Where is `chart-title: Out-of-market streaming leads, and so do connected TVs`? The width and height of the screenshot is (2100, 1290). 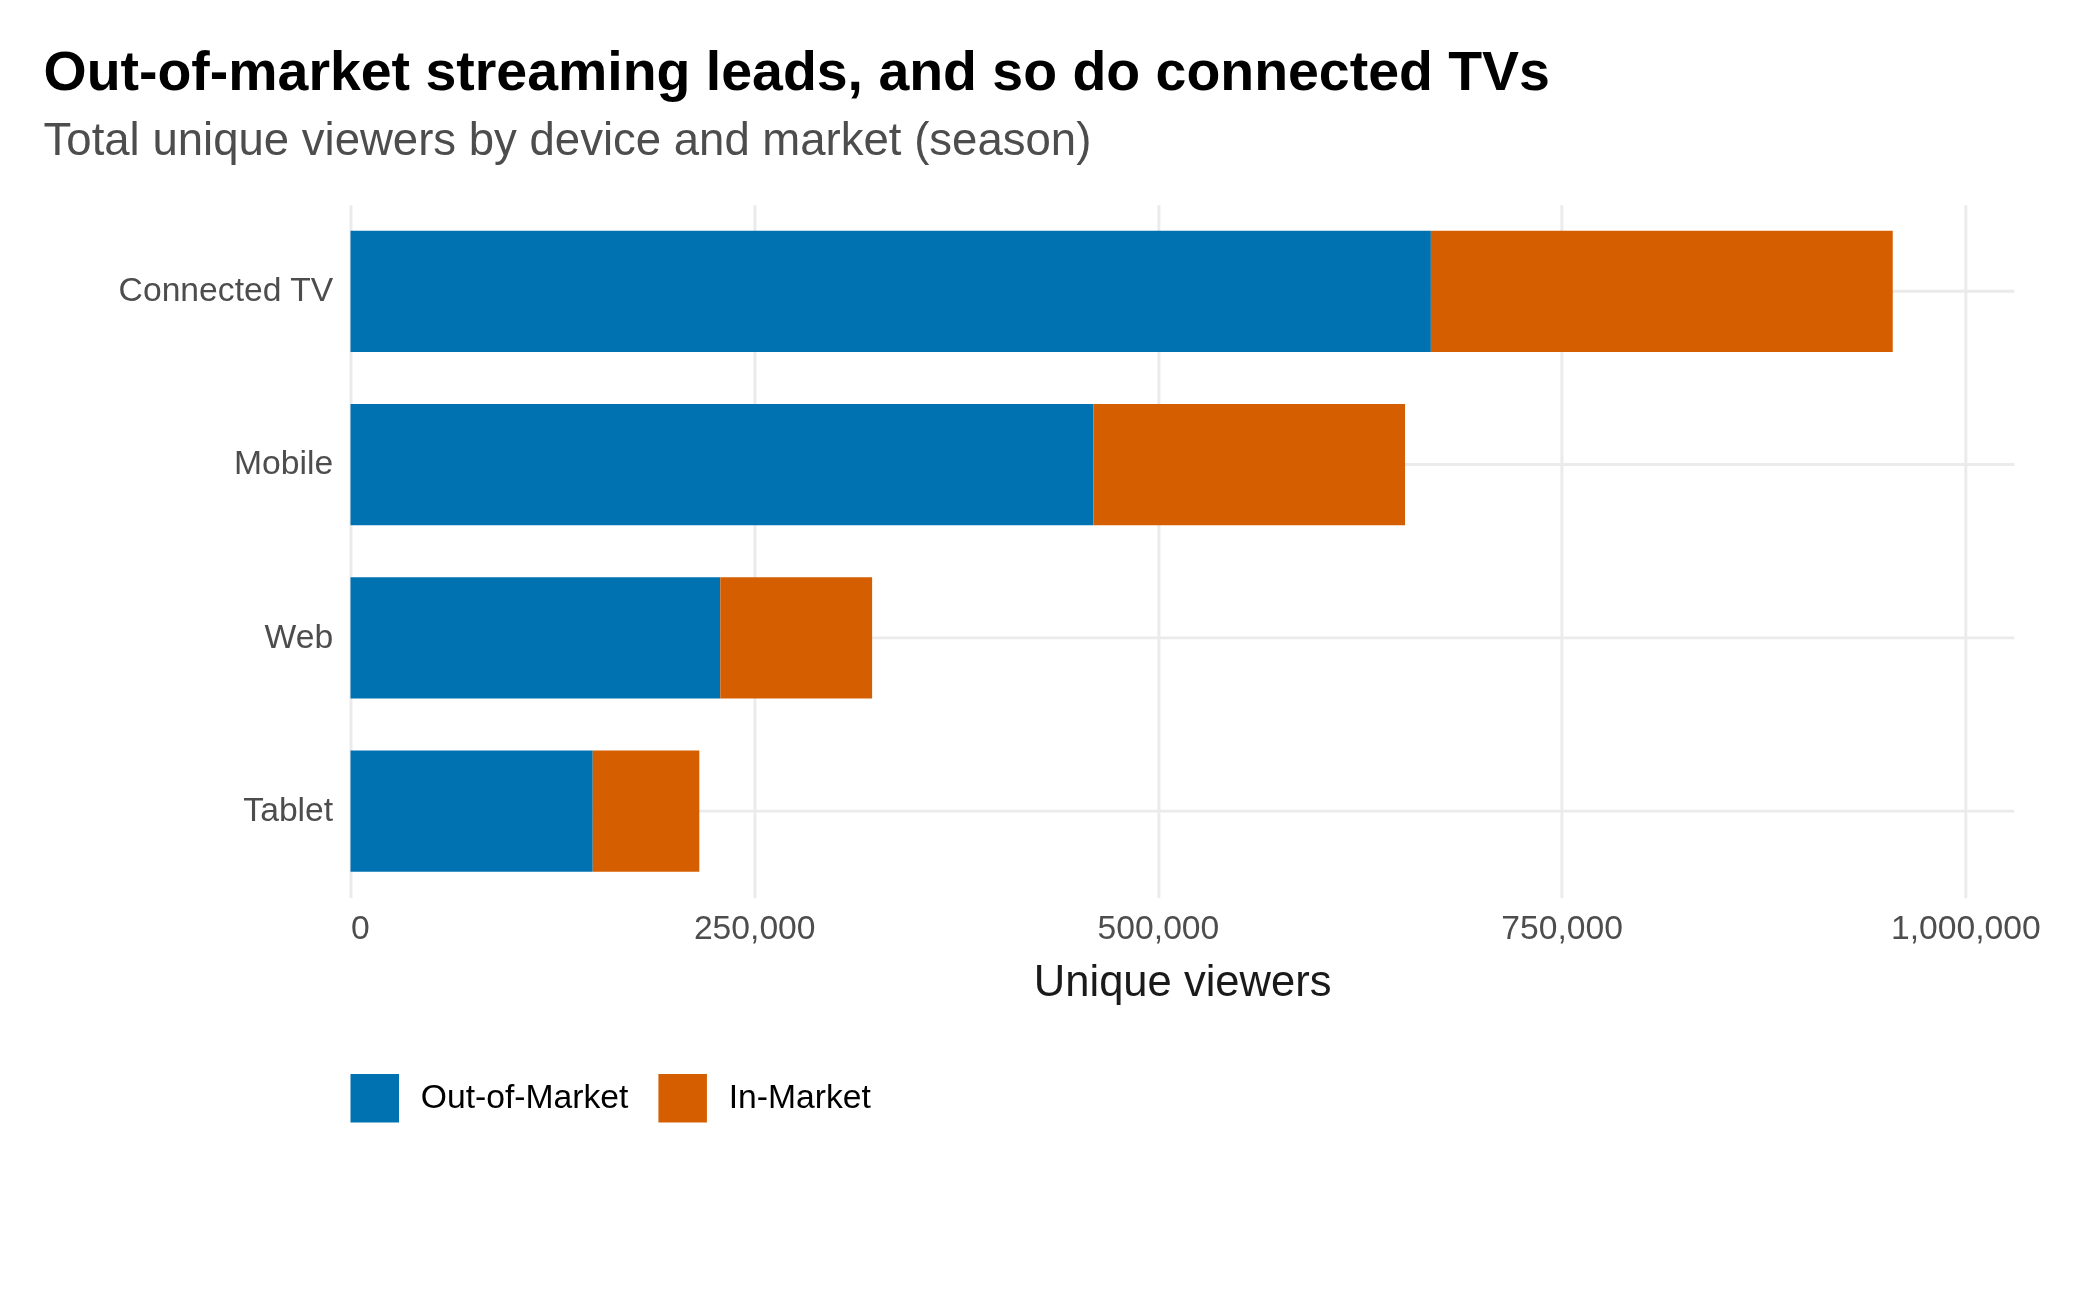 chart-title: Out-of-market streaming leads, and so do connected TVs is located at coordinates (796, 70).